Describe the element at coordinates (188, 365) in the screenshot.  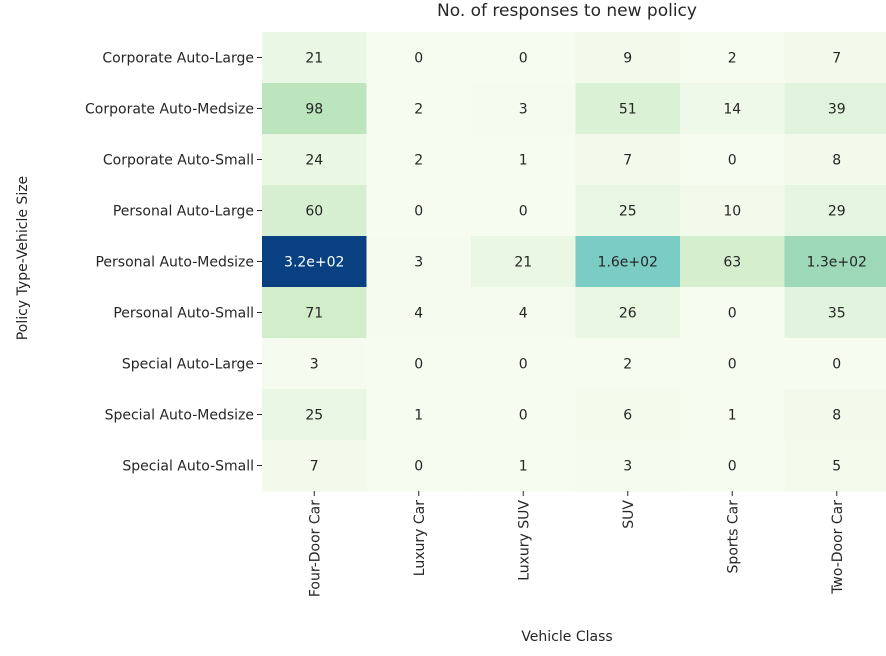
I see `y-tick-label: Special Auto-Large` at that location.